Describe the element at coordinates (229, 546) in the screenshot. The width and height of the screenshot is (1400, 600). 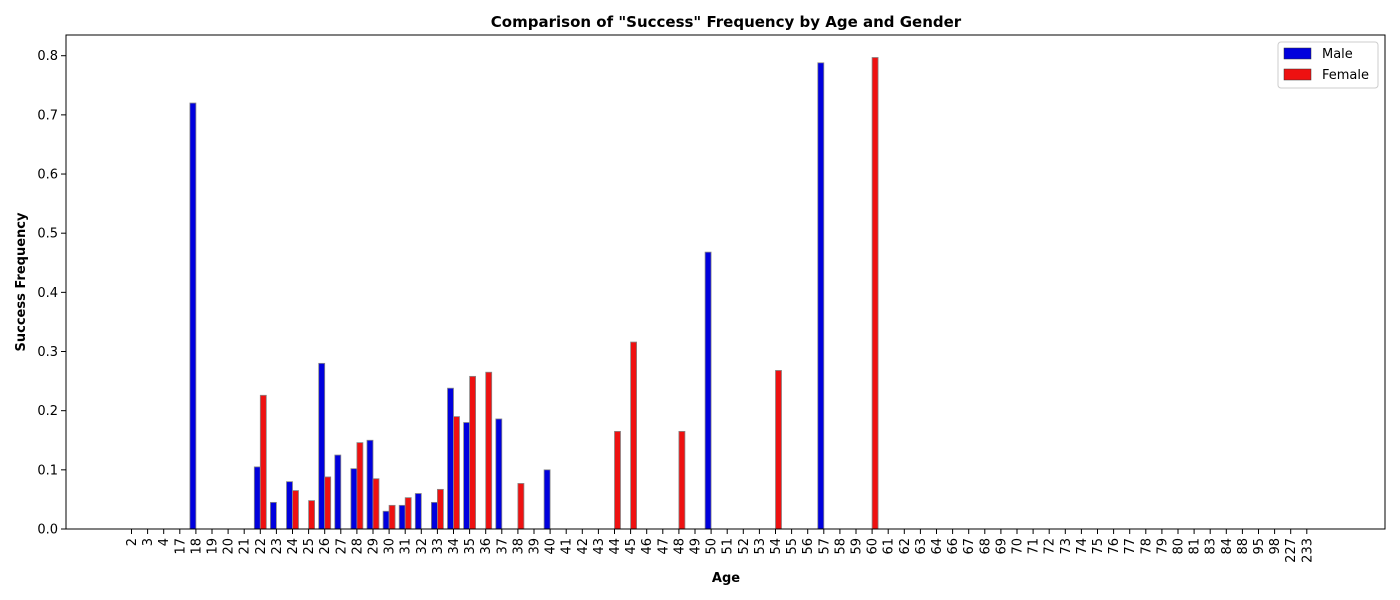
I see `x-tick-label: 20` at that location.